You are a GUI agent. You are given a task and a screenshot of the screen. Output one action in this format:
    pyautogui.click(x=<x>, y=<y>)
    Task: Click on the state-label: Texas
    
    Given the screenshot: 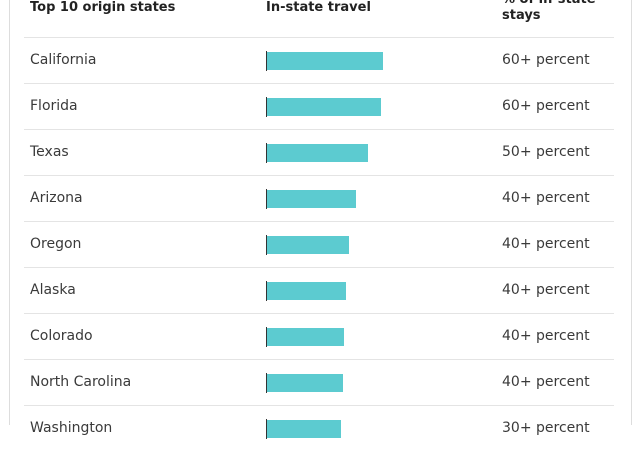 What is the action you would take?
    pyautogui.click(x=49, y=152)
    